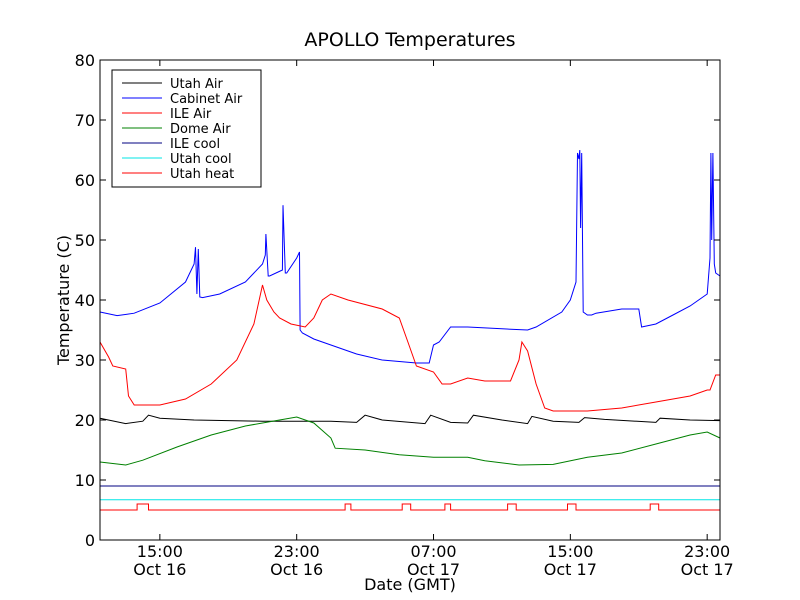 The width and height of the screenshot is (800, 600). Describe the element at coordinates (206, 99) in the screenshot. I see `legend-label-cabinet-air: Cabinet Air` at that location.